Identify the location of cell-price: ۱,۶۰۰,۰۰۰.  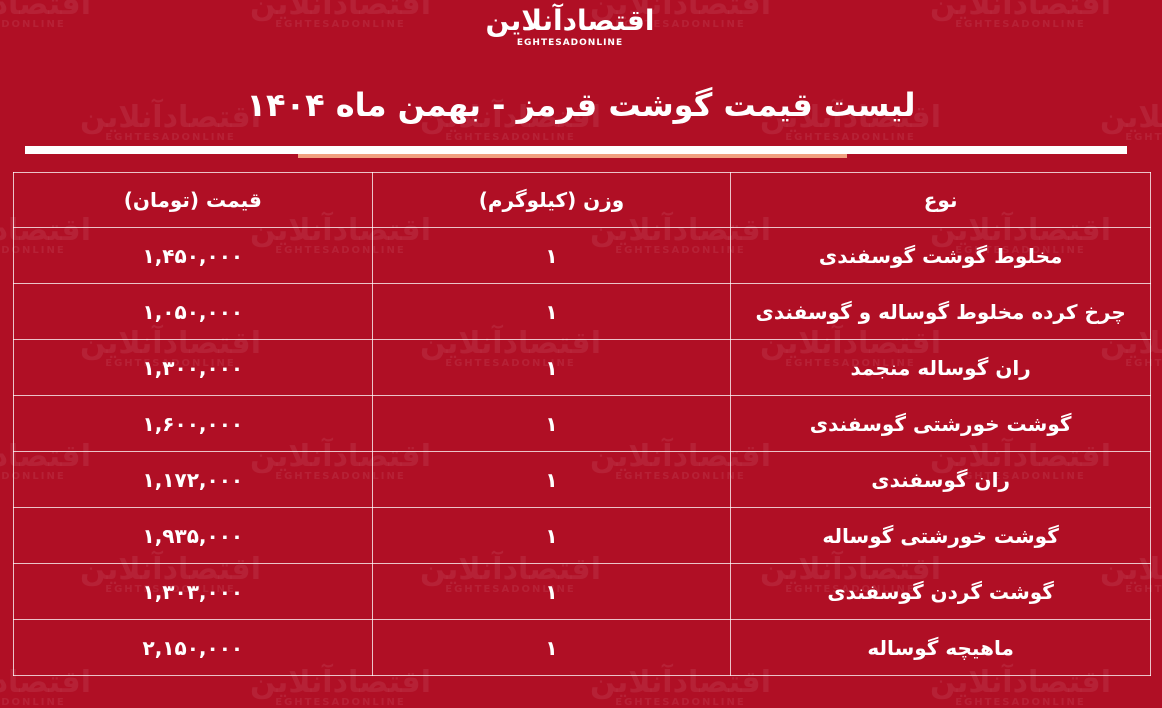
(193, 423).